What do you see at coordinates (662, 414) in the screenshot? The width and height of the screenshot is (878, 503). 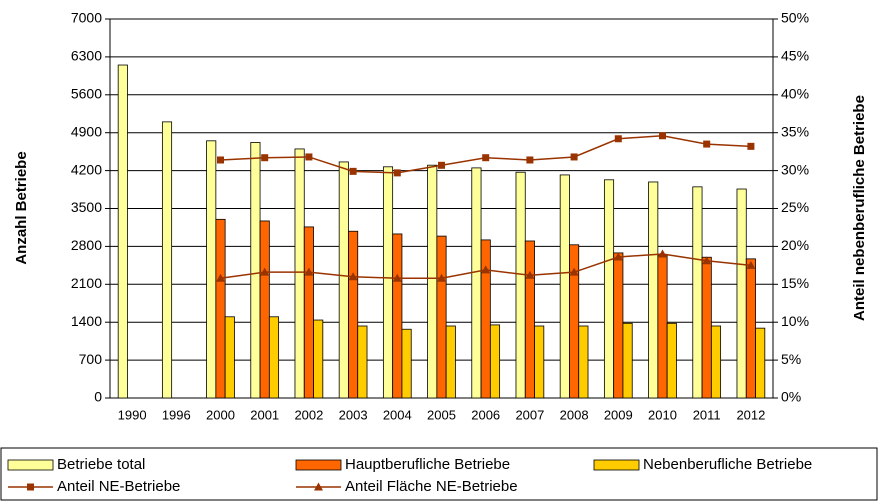 I see `x-tick-label: 2010` at bounding box center [662, 414].